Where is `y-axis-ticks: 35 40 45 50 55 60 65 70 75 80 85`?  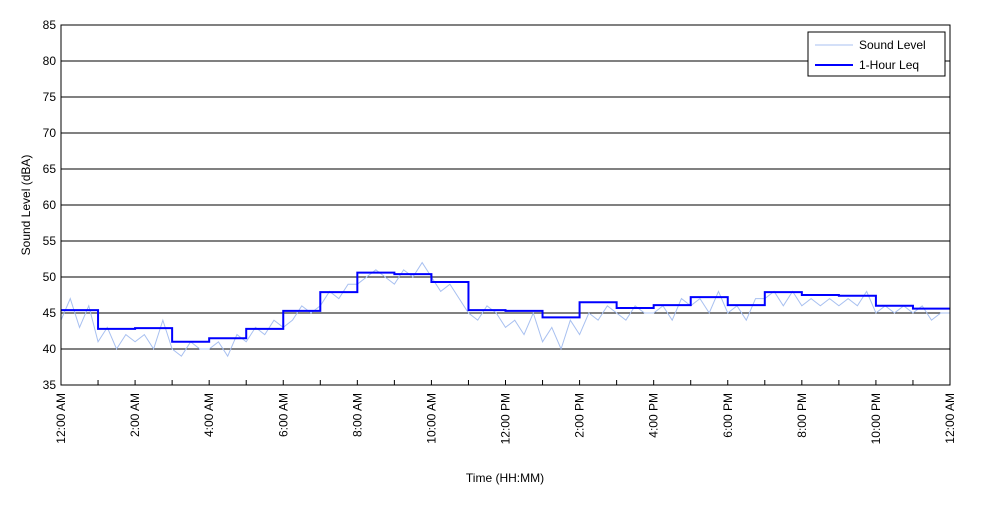
y-axis-ticks: 35 40 45 50 55 60 65 70 75 80 85 is located at coordinates (50, 205).